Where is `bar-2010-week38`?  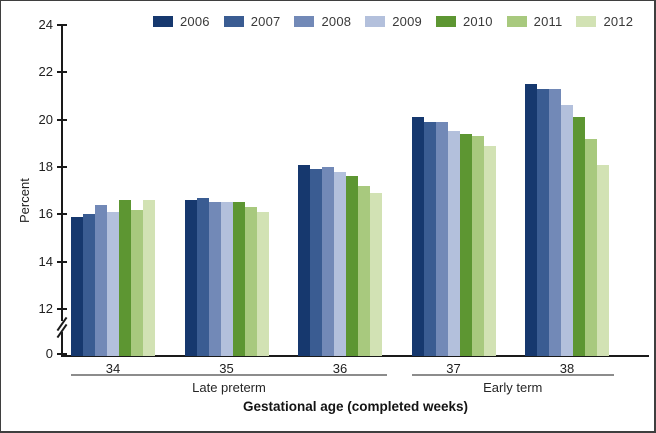
bar-2010-week38 is located at coordinates (579, 236).